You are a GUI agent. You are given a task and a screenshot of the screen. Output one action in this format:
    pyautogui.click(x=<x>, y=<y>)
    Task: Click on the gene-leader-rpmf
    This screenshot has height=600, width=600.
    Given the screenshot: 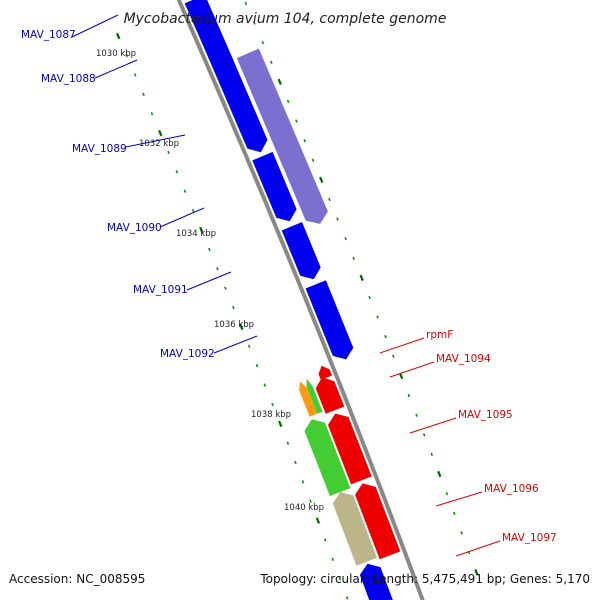 What is the action you would take?
    pyautogui.click(x=402, y=345)
    